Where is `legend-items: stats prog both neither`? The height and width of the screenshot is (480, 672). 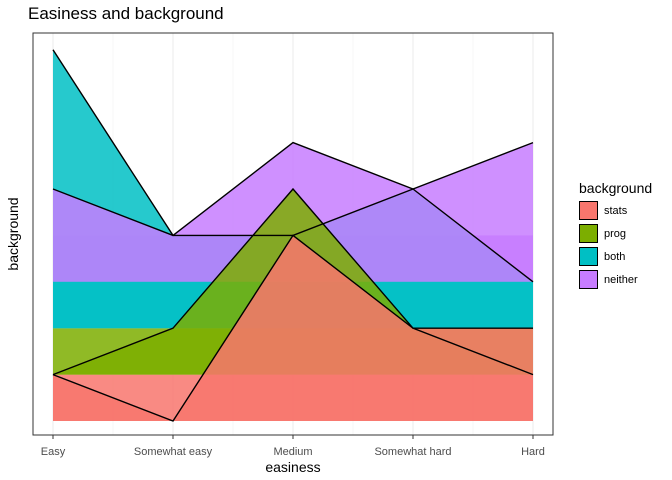
legend-items: stats prog both neither is located at coordinates (615, 245).